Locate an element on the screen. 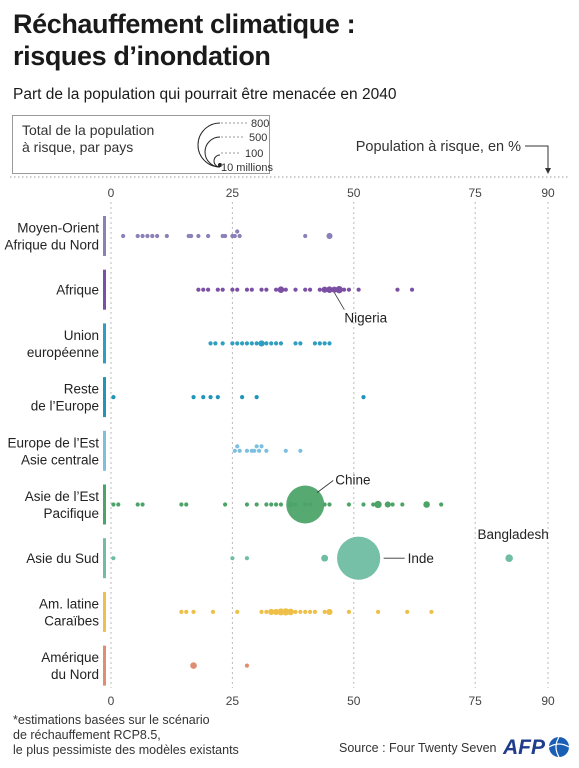 This screenshot has height=768, width=579. region-bar-europe-de-l-est-asie-centrale is located at coordinates (104, 450).